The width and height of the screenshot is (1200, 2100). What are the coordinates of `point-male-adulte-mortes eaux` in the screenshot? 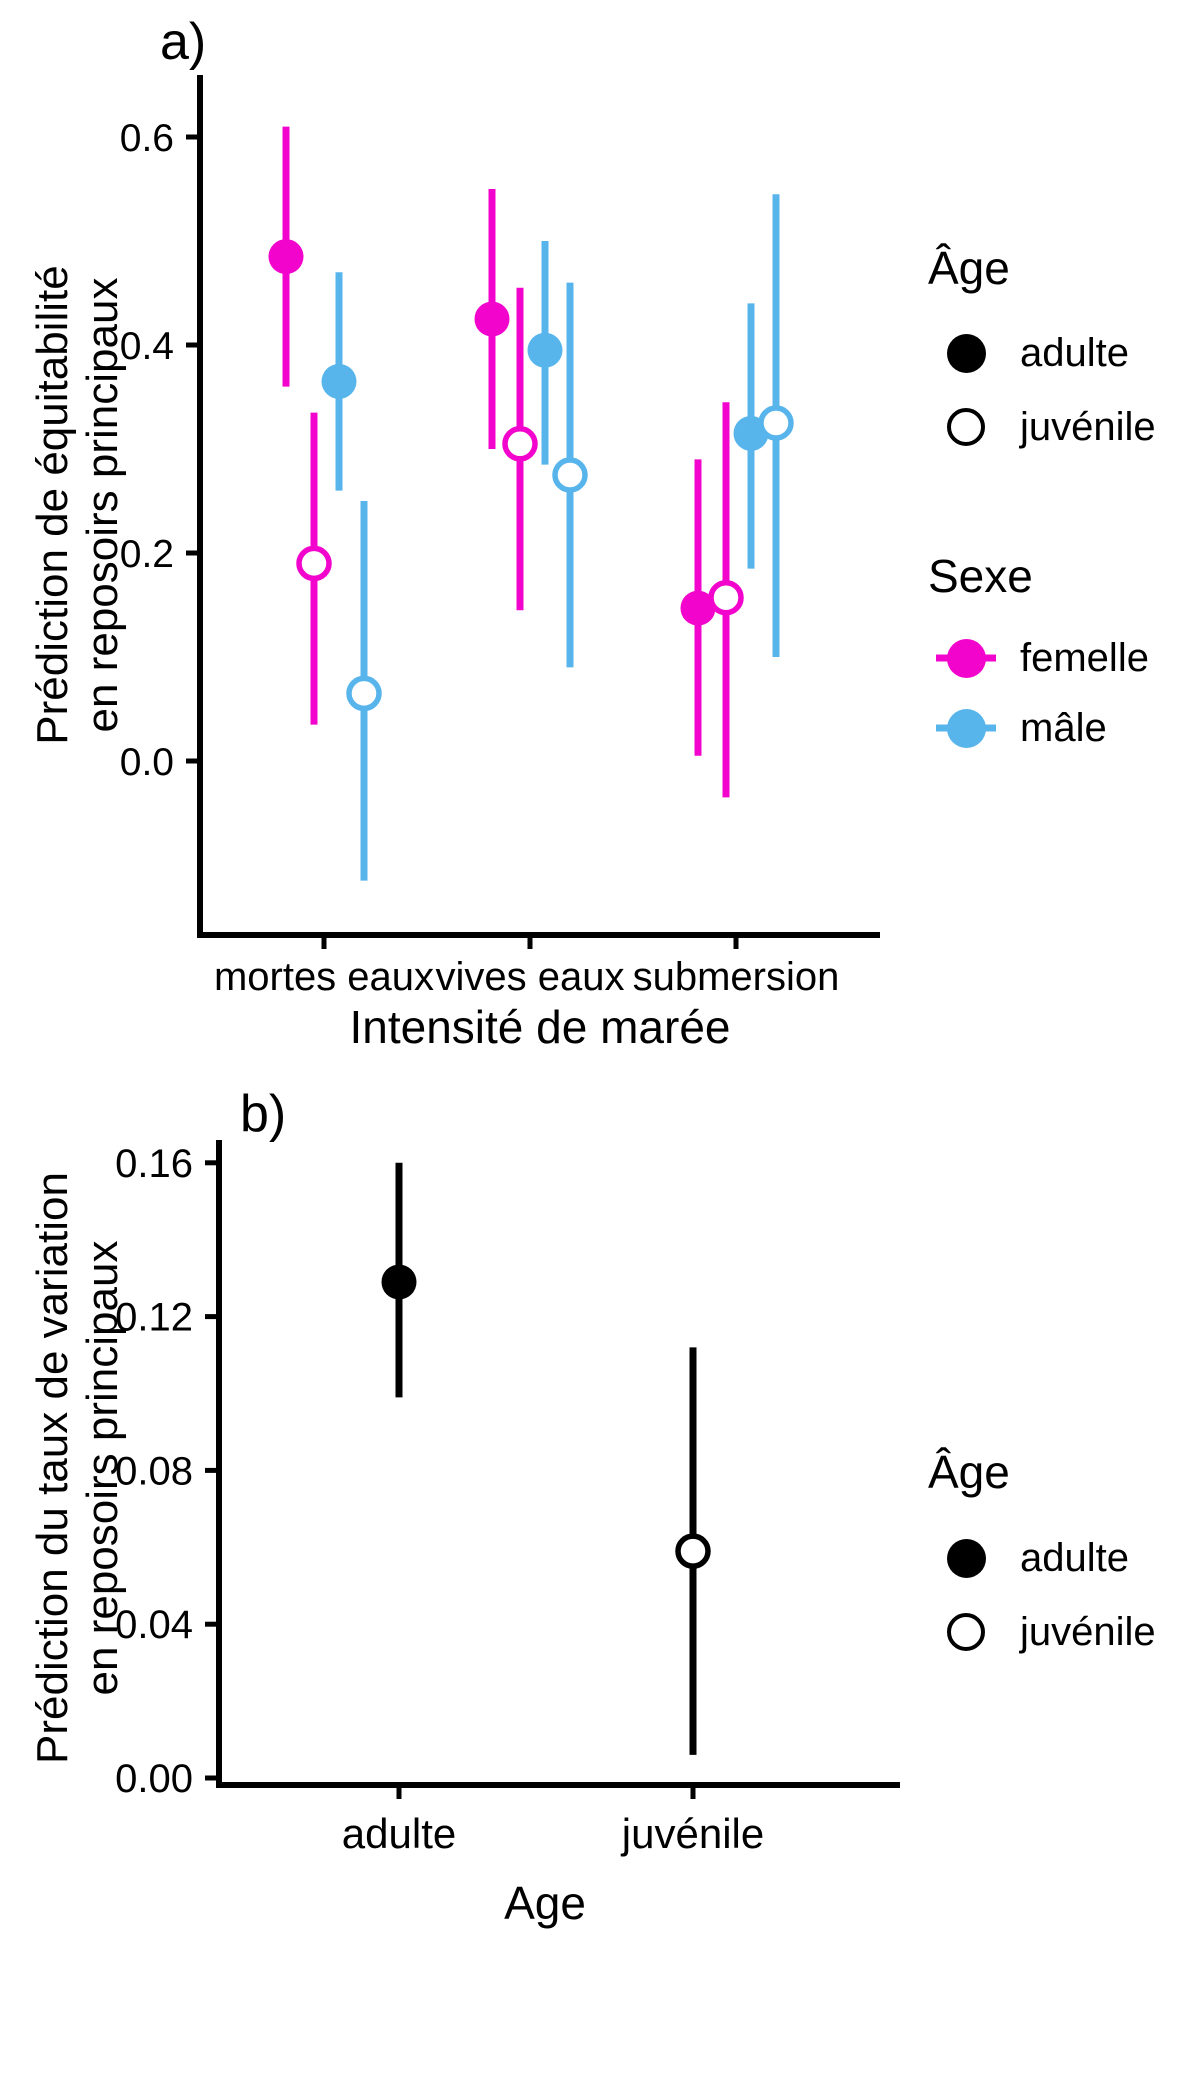 It's located at (339, 381).